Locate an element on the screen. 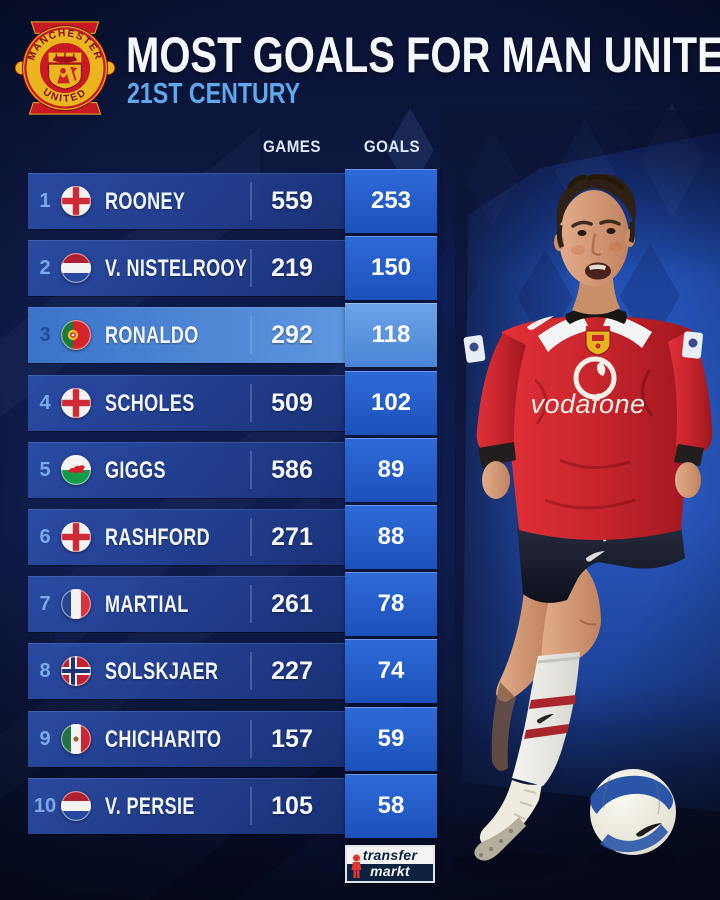  page-title: MOST GOALS FOR MAN UNITED is located at coordinates (423, 55).